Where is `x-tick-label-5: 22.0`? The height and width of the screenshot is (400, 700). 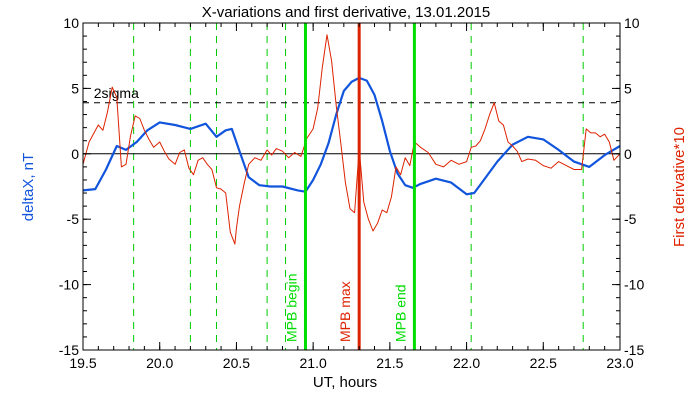
x-tick-label-5: 22.0 is located at coordinates (466, 363).